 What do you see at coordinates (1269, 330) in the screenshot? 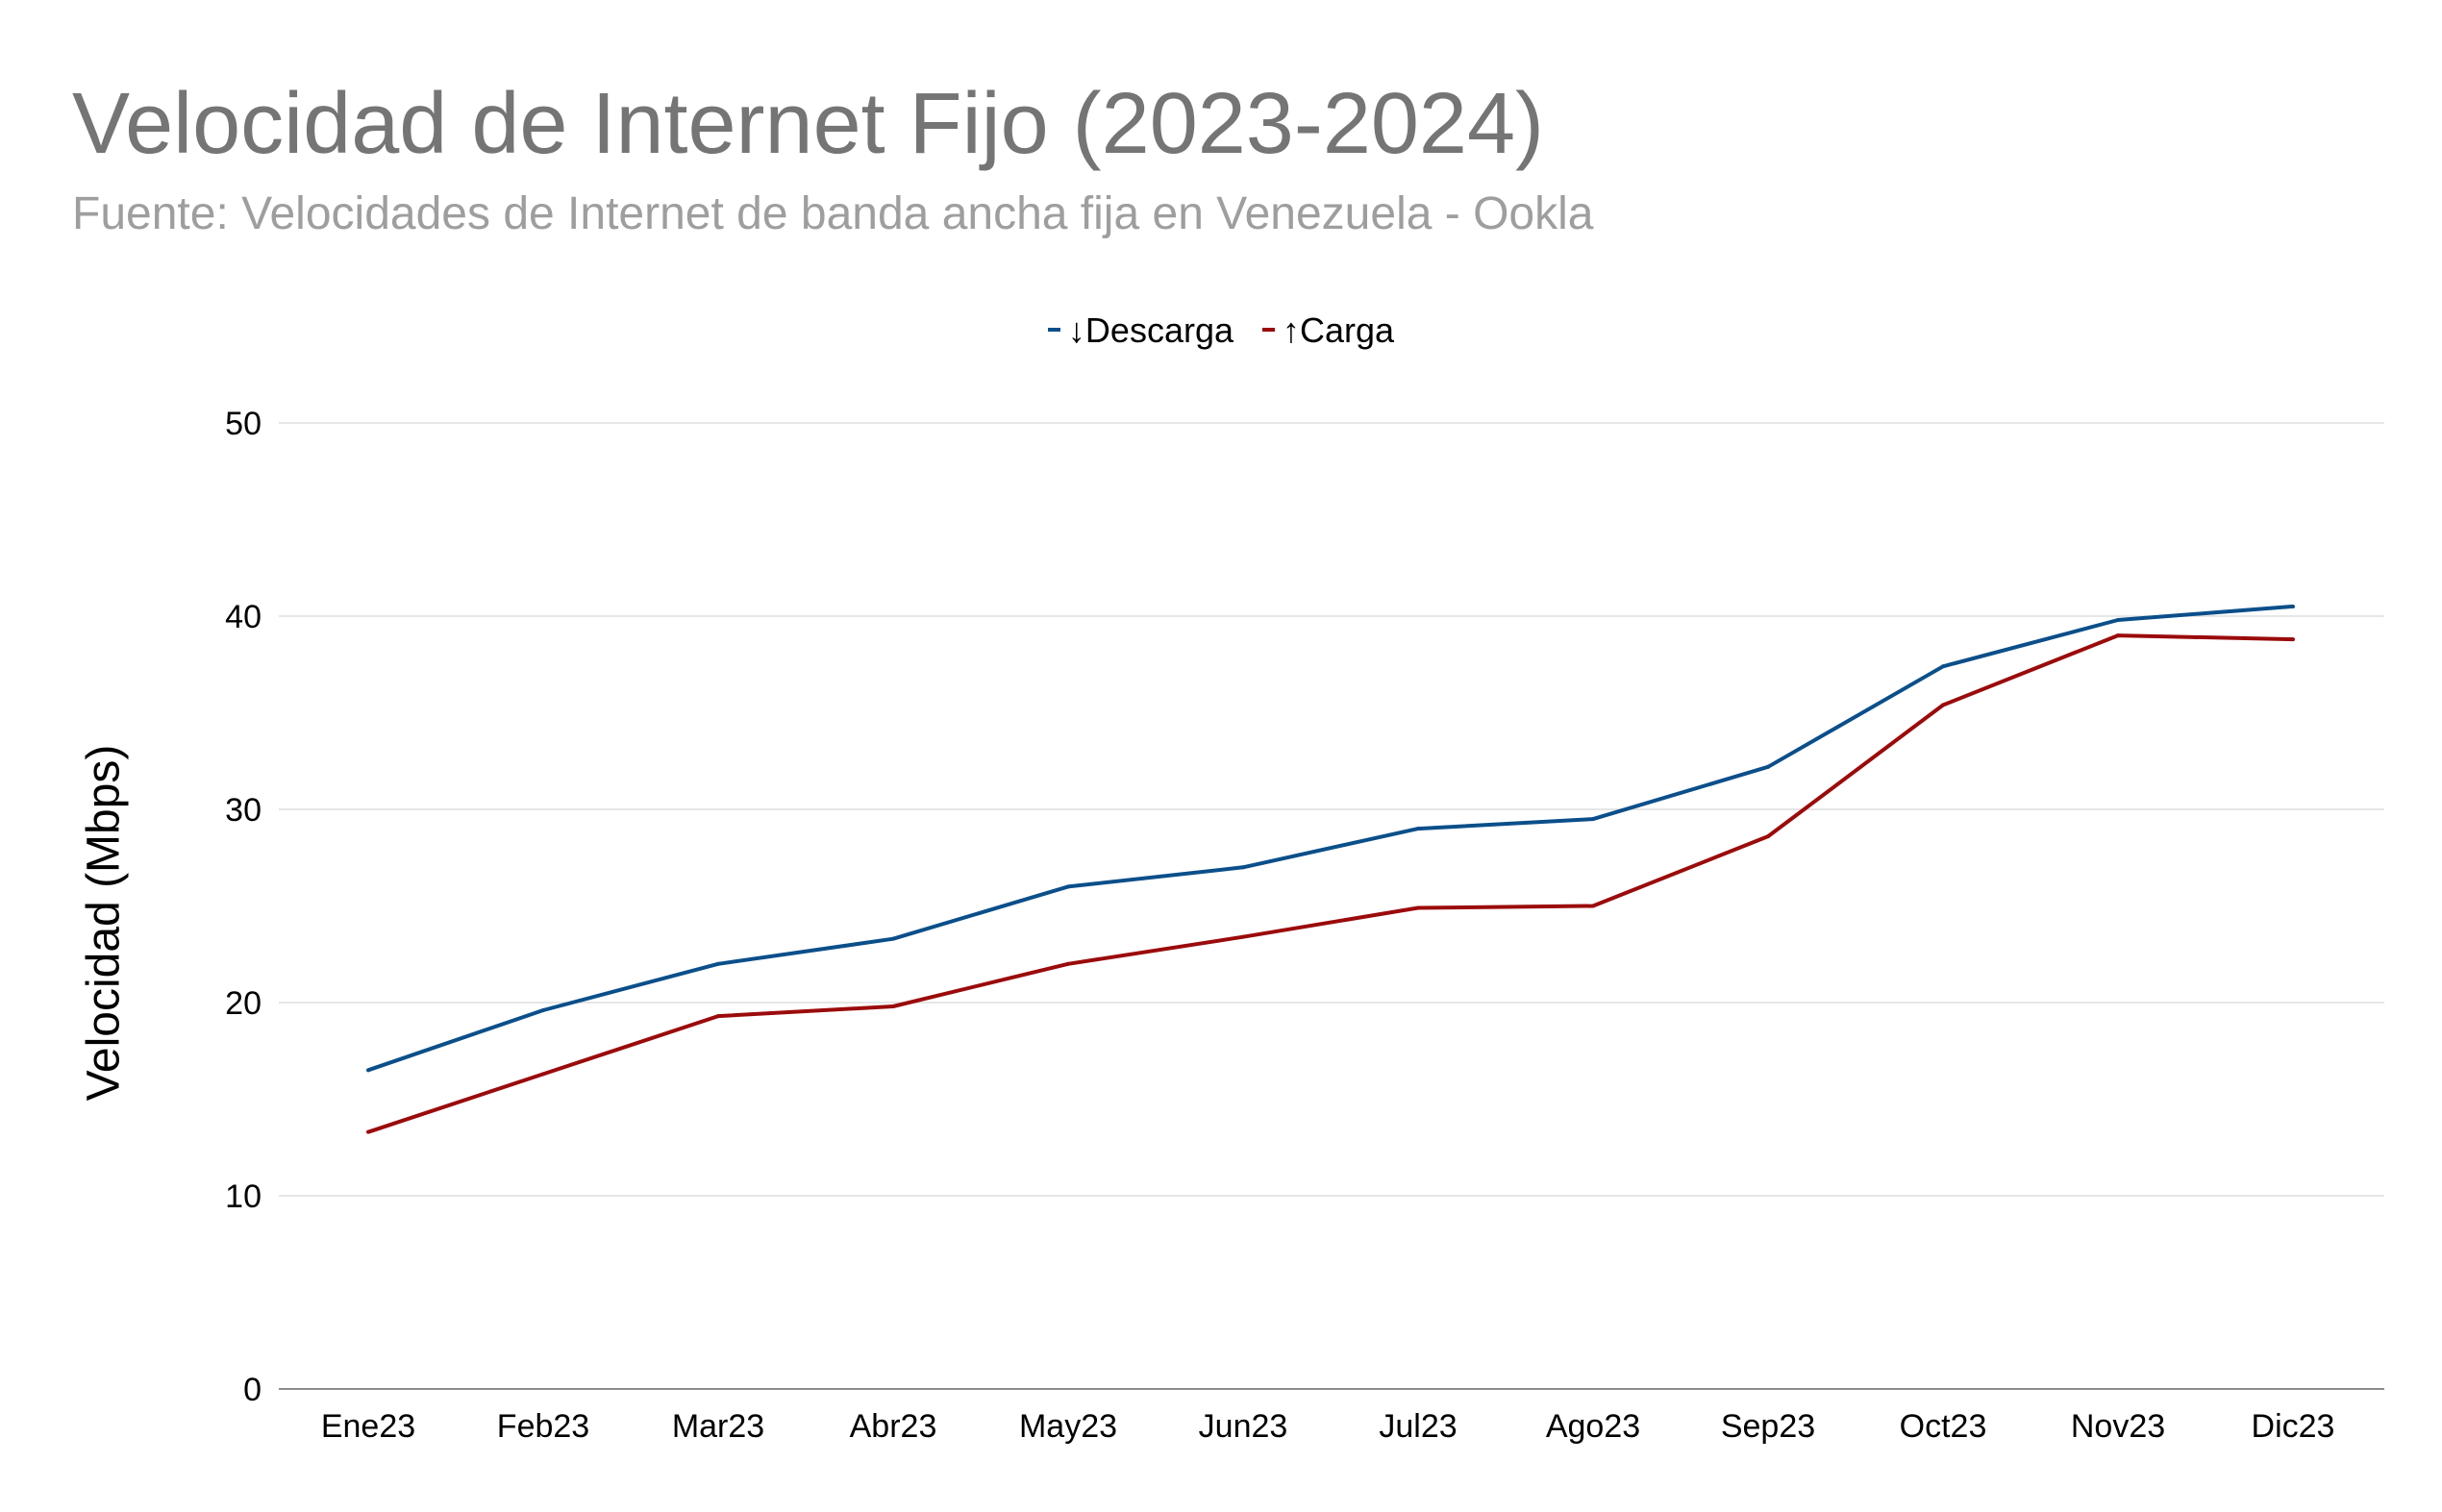
I see `legend-swatch-carga` at bounding box center [1269, 330].